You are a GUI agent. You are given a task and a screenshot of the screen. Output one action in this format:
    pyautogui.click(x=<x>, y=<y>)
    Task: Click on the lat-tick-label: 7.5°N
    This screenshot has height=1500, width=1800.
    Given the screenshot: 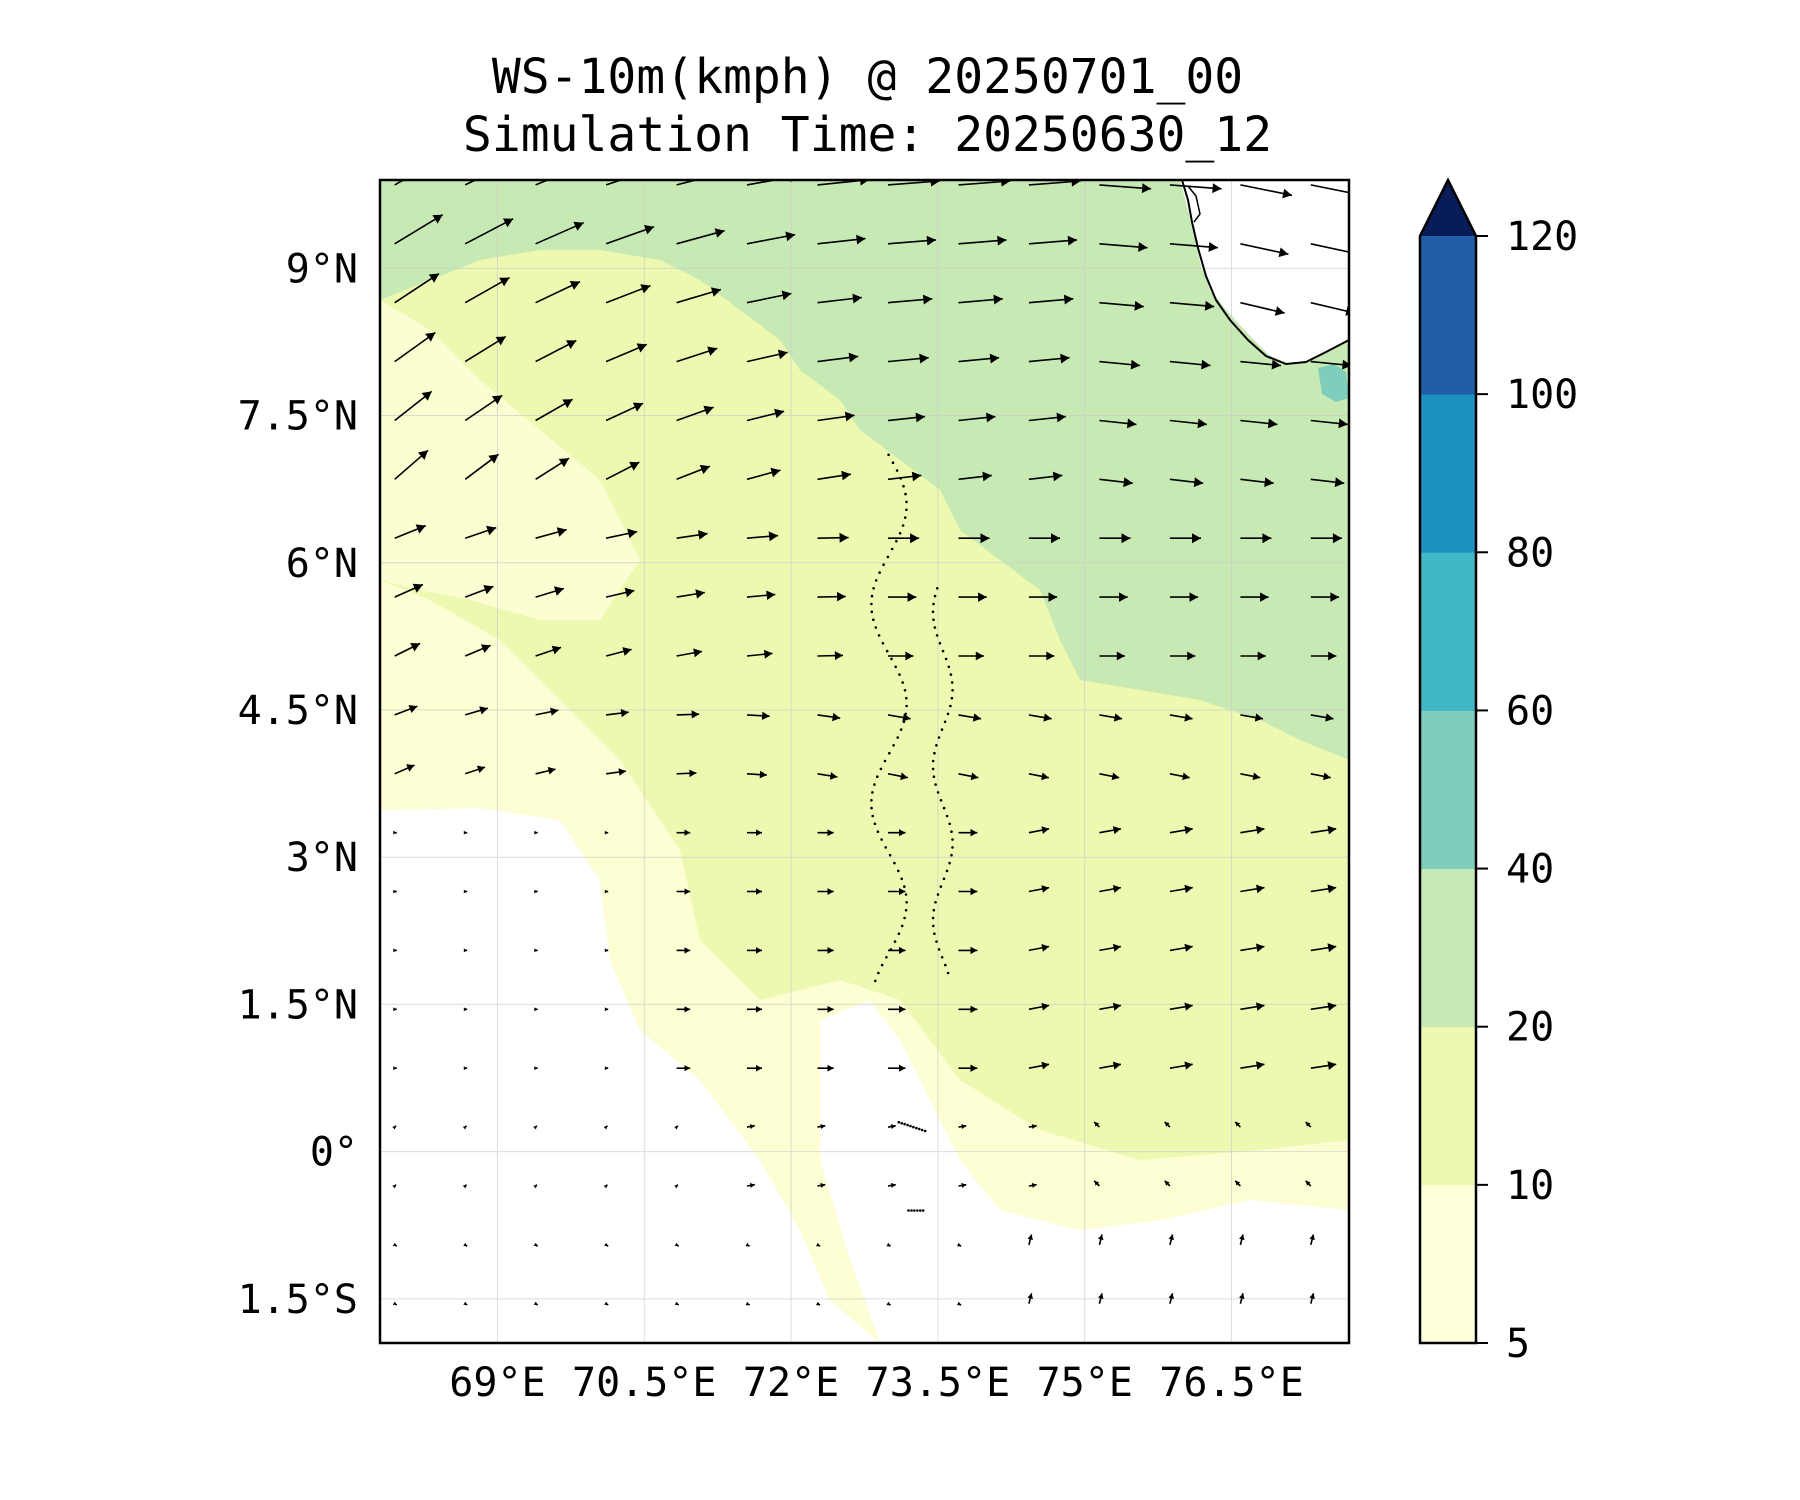 What is the action you would take?
    pyautogui.click(x=298, y=417)
    